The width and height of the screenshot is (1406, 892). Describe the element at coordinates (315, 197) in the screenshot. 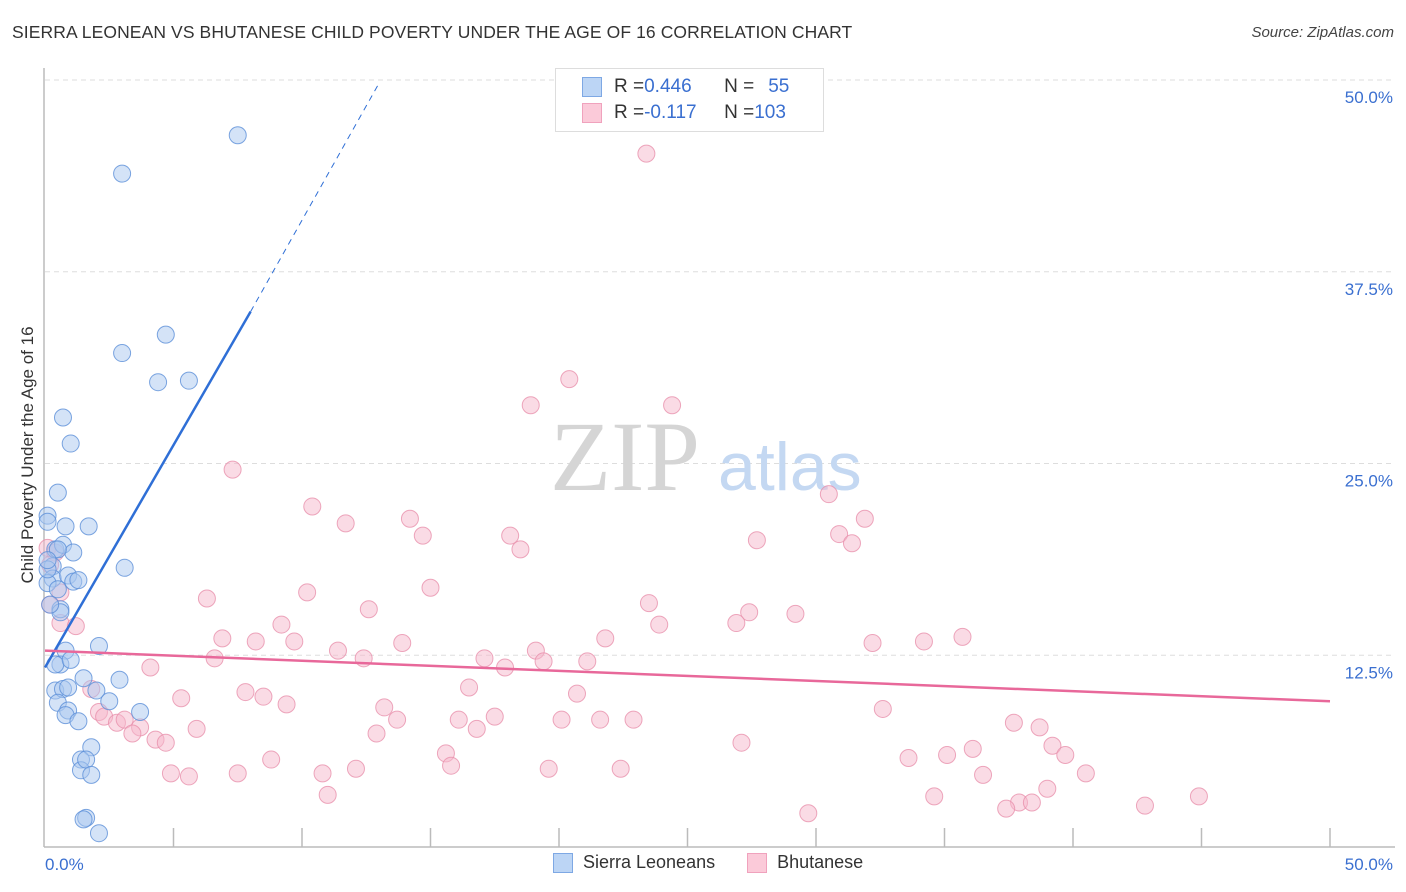

I see `sierra-leonean-trendline-extension` at that location.